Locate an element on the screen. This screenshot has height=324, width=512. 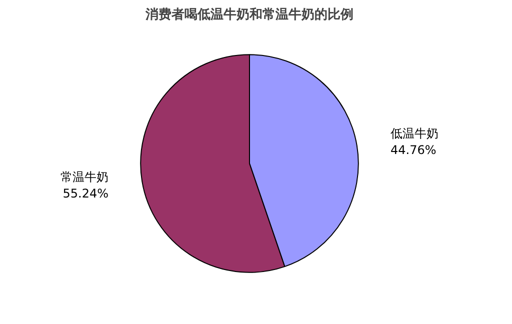
slice-label: 常温牛奶 is located at coordinates (84, 177).